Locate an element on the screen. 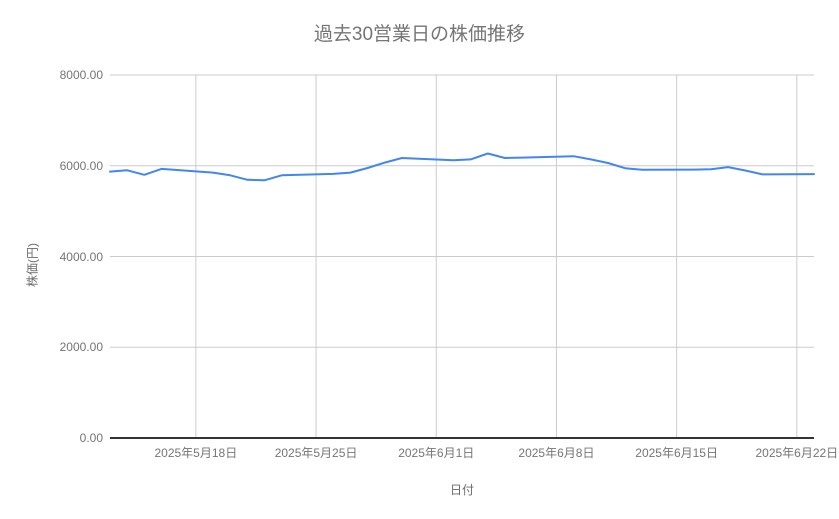 This screenshot has width=839, height=519. x-axis-title: 日付 is located at coordinates (461, 490).